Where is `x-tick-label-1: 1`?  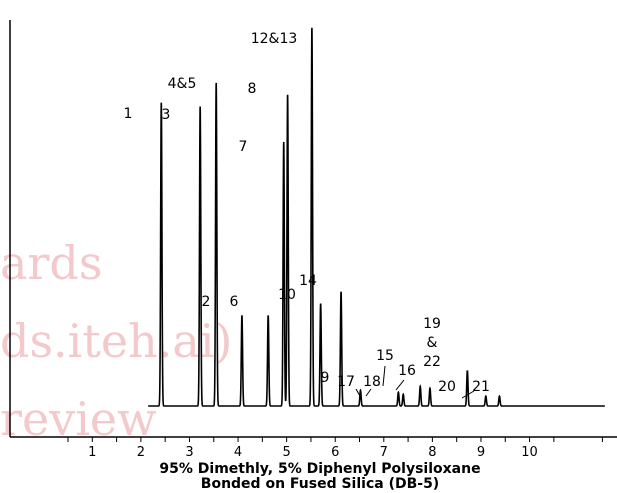 x-tick-label-1: 1 is located at coordinates (92, 452).